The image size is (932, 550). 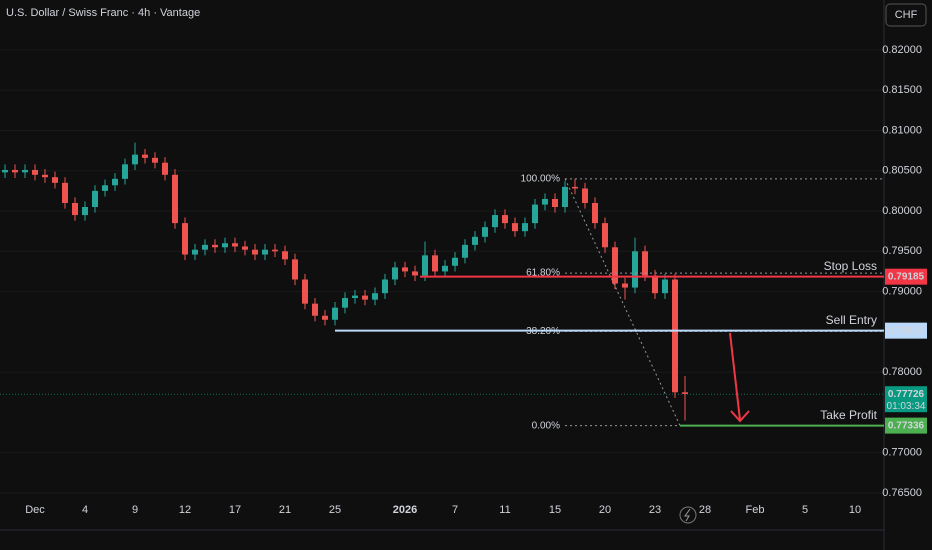 I want to click on y-tick-label: 0.80000, so click(x=902, y=211).